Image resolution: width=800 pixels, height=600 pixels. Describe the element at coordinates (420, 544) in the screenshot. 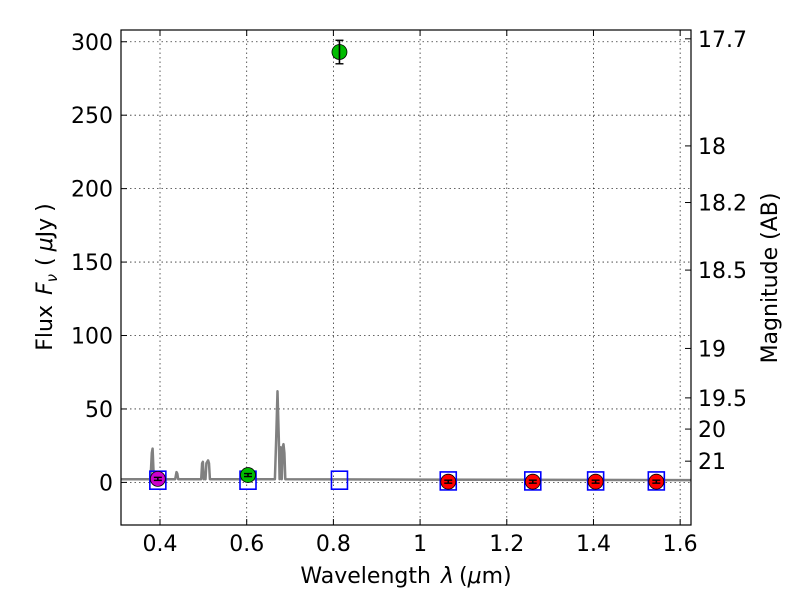

I see `x-tick-label: 1` at that location.